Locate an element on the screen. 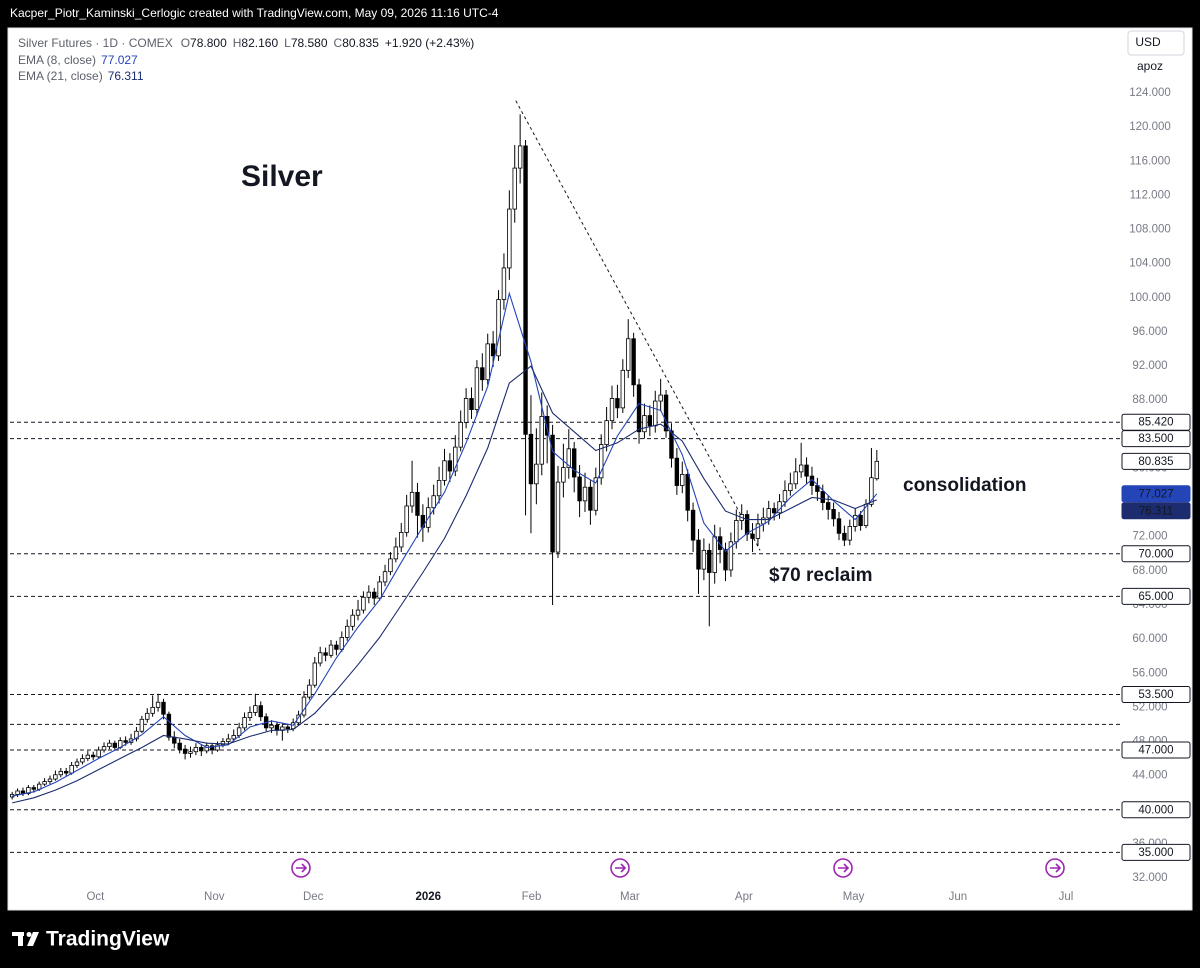  y-tick-label: 56.000 is located at coordinates (1149, 673).